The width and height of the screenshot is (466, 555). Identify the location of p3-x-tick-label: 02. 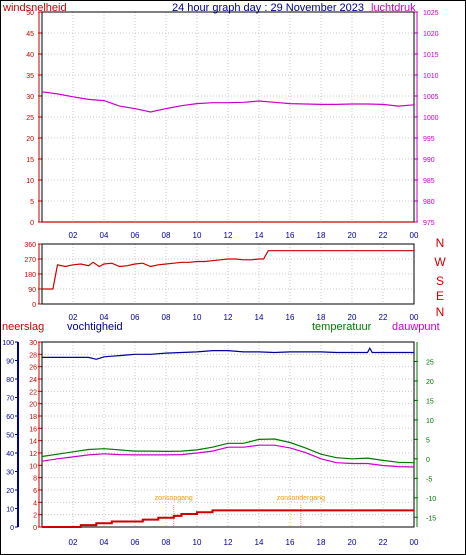
(73, 542).